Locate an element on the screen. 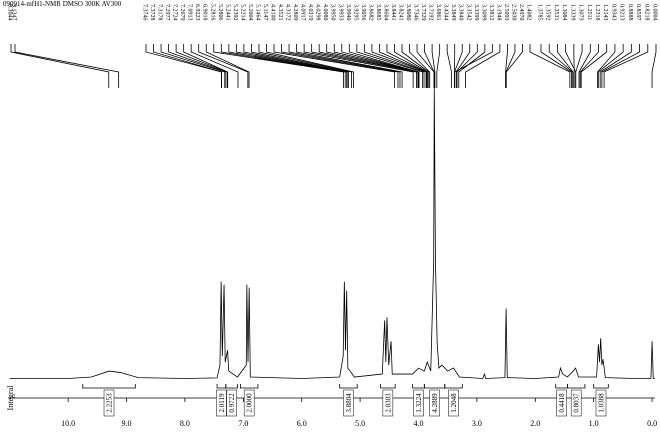  peak-label: 1.3084 is located at coordinates (564, 12).